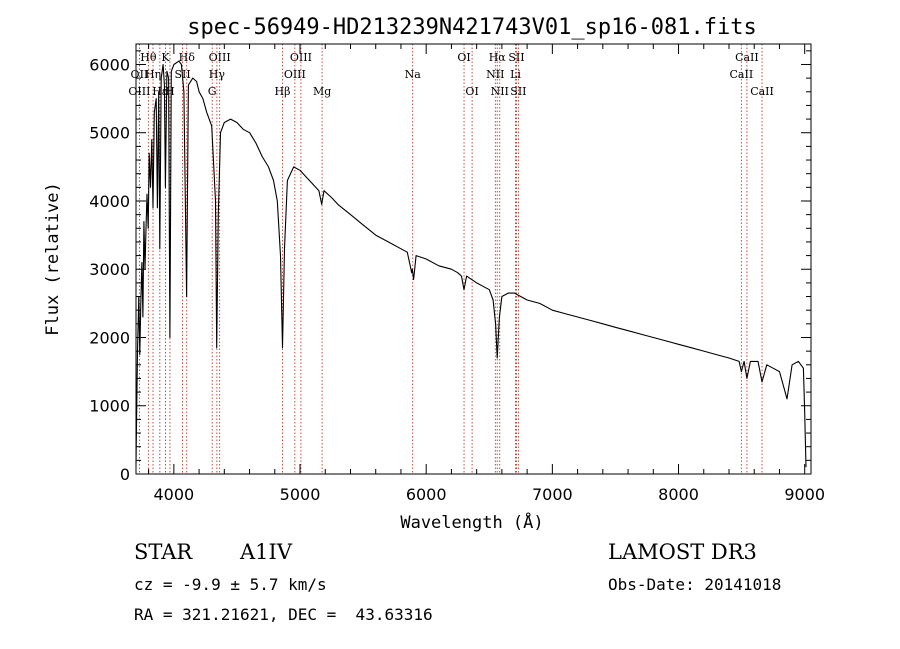 This screenshot has width=900, height=649. Describe the element at coordinates (173, 494) in the screenshot. I see `x-tick-label: 4000` at that location.